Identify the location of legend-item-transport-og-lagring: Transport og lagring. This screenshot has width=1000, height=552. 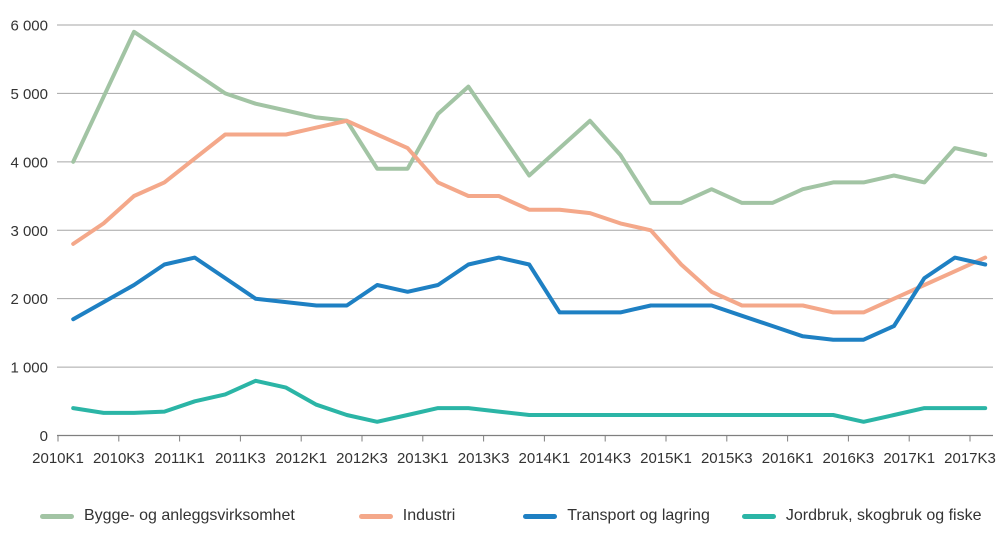
(616, 516).